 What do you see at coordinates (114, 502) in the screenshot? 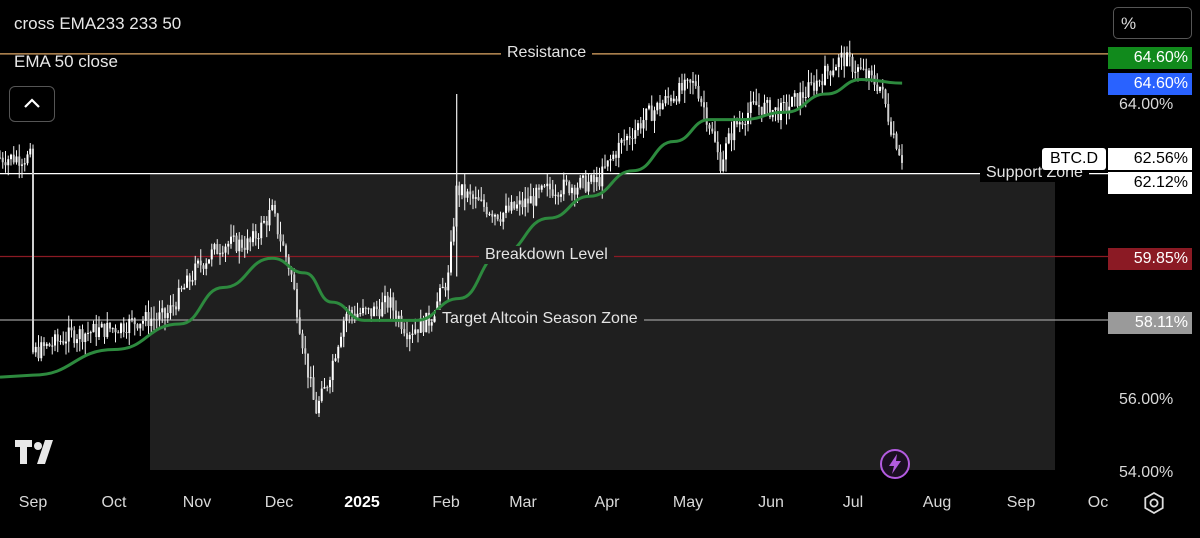
I see `x-tick-label: Oct` at bounding box center [114, 502].